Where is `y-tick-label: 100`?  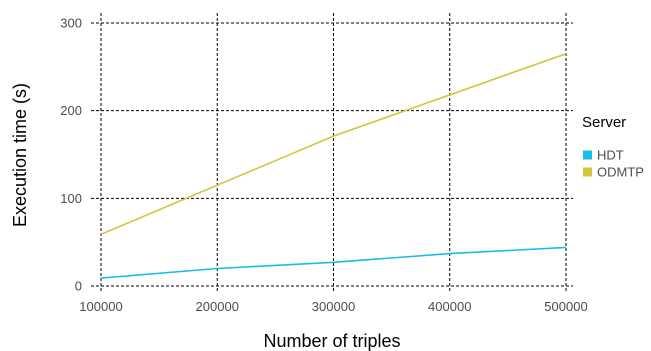
y-tick-label: 100 is located at coordinates (71, 198).